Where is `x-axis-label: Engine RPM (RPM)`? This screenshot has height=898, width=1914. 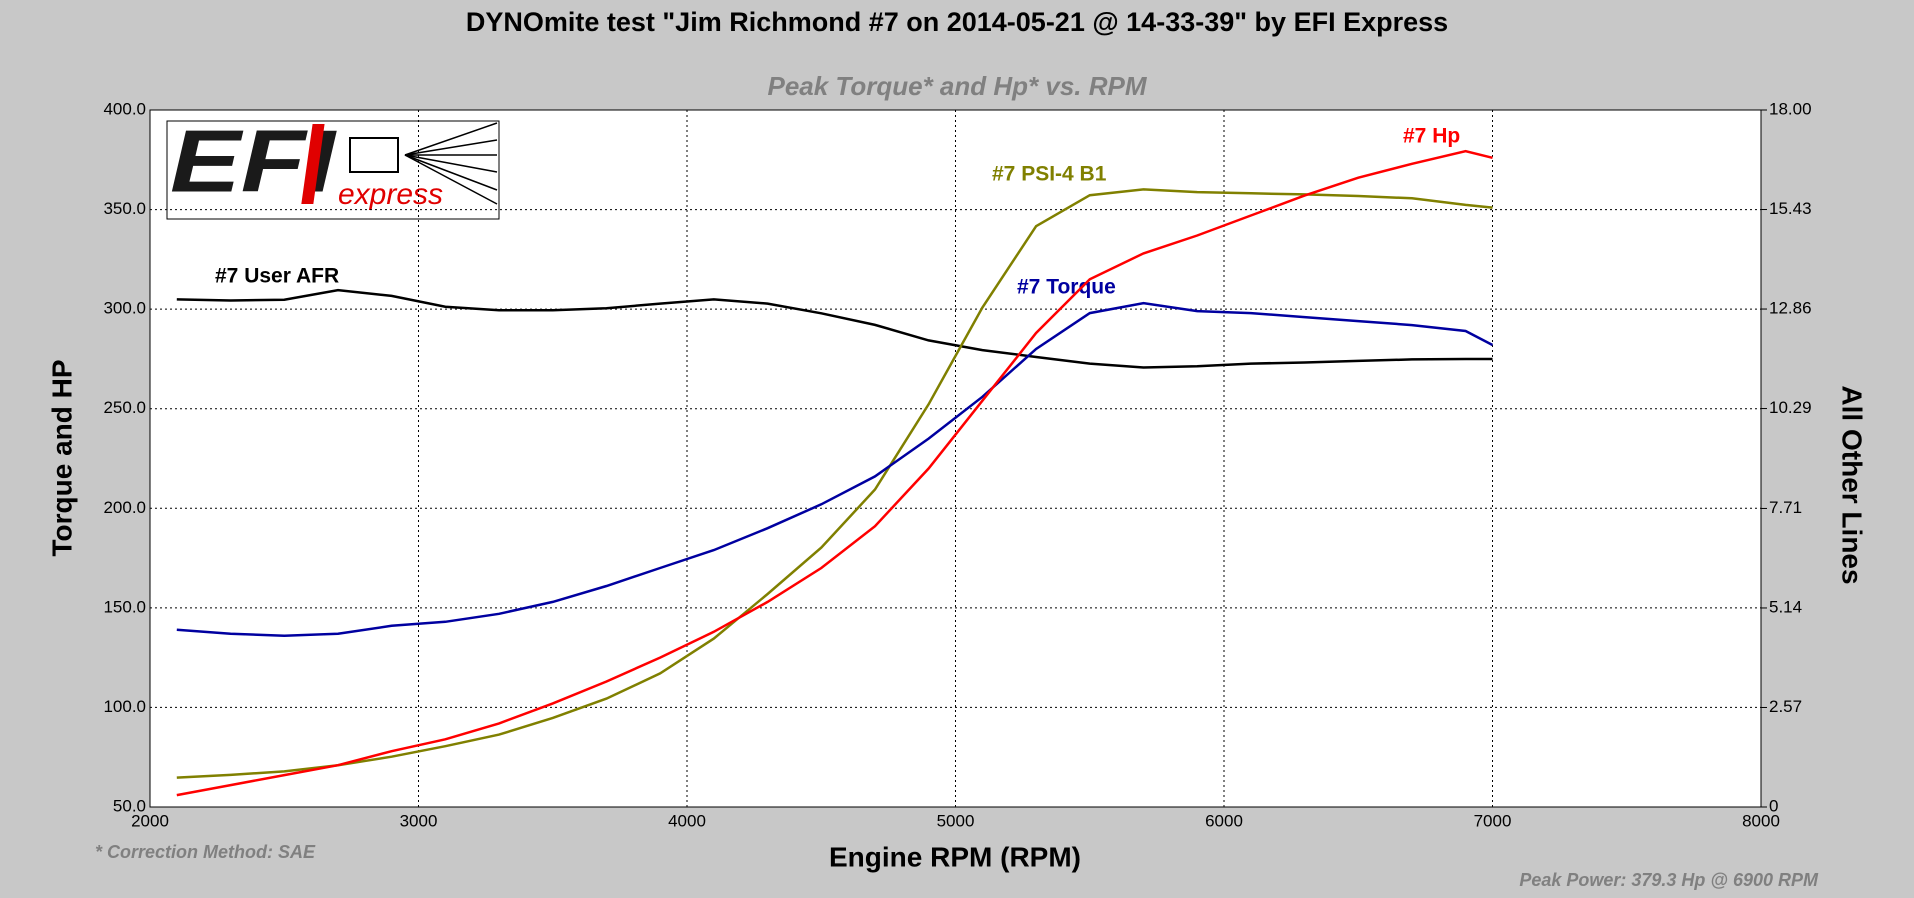
x-axis-label: Engine RPM (RPM) is located at coordinates (955, 856).